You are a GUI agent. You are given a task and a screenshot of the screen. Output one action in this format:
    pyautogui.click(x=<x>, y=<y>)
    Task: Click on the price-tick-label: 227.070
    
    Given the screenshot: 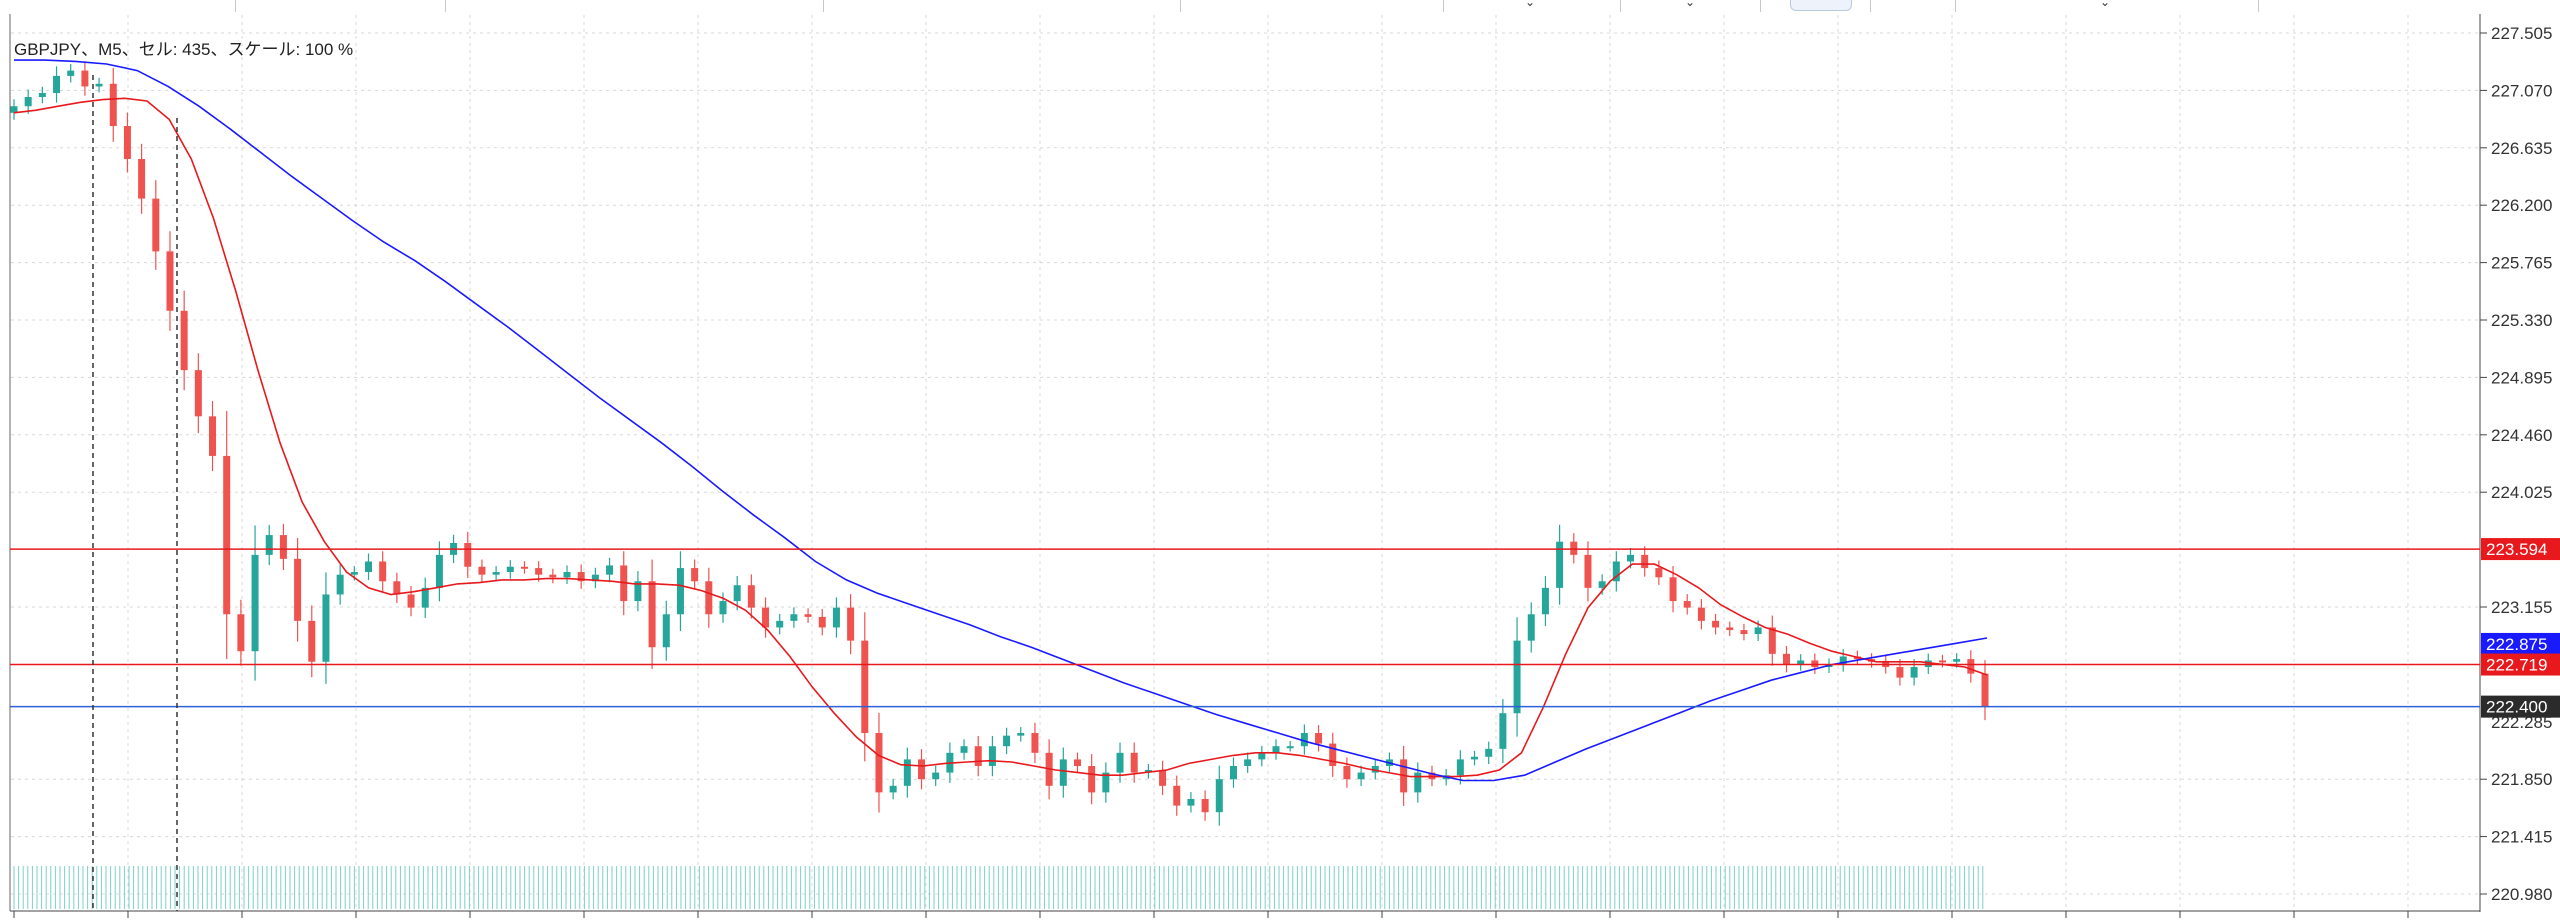 What is the action you would take?
    pyautogui.click(x=2521, y=90)
    